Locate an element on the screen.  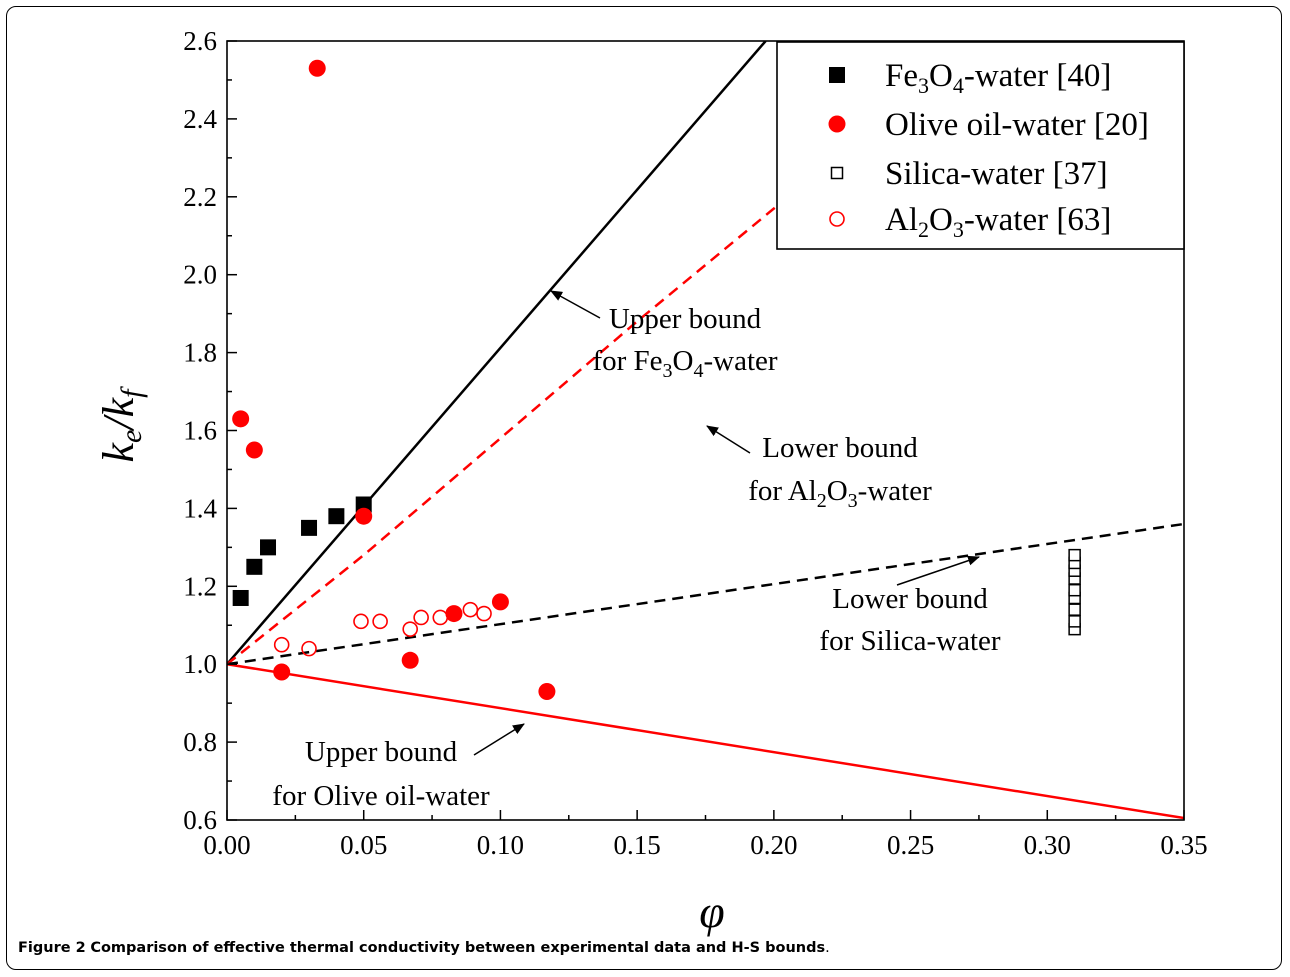
legend-marker-al2o3 is located at coordinates (837, 219).